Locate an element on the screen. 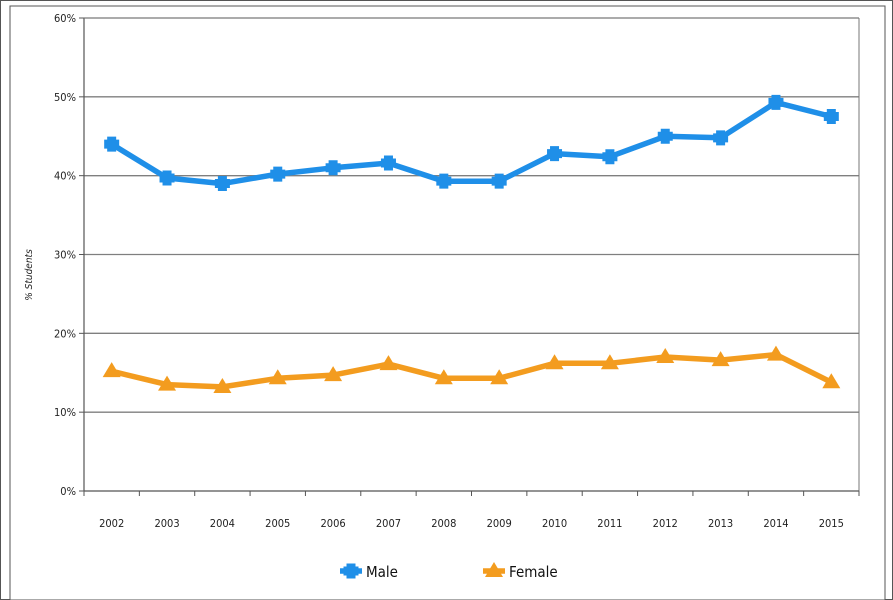 Image resolution: width=893 pixels, height=600 pixels. y-axis-ticks: 0% 10% 20% 30% 40% 50% 60% is located at coordinates (69, 255).